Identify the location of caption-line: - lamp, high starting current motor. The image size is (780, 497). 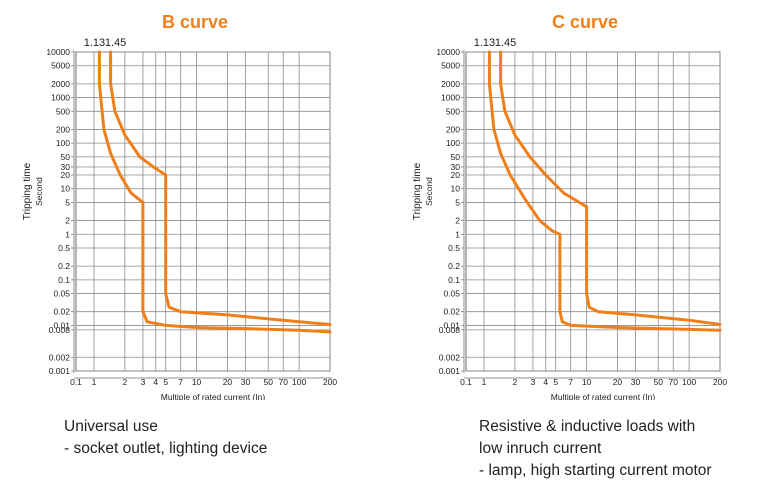
(595, 470).